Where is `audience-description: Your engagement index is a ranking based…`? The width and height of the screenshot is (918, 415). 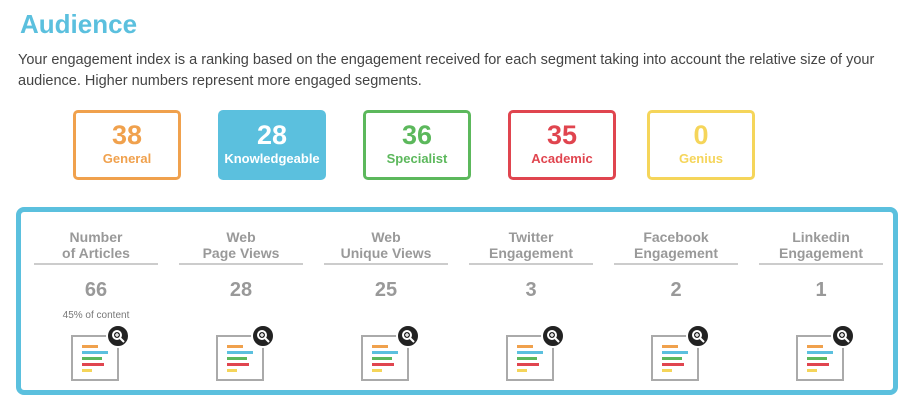
audience-description: Your engagement index is a ranking based… is located at coordinates (446, 70).